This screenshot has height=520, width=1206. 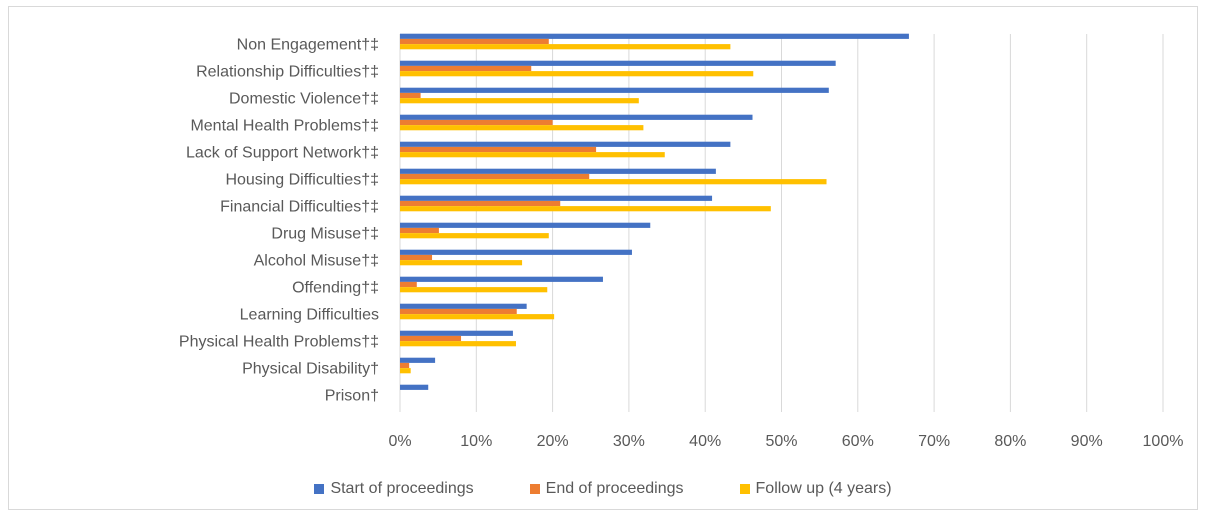 I want to click on category-label: Domestic Violence†‡, so click(x=304, y=99).